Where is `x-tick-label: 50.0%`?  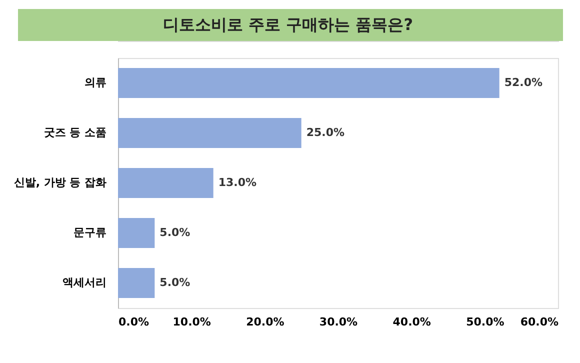
x-tick-label: 50.0% is located at coordinates (485, 322).